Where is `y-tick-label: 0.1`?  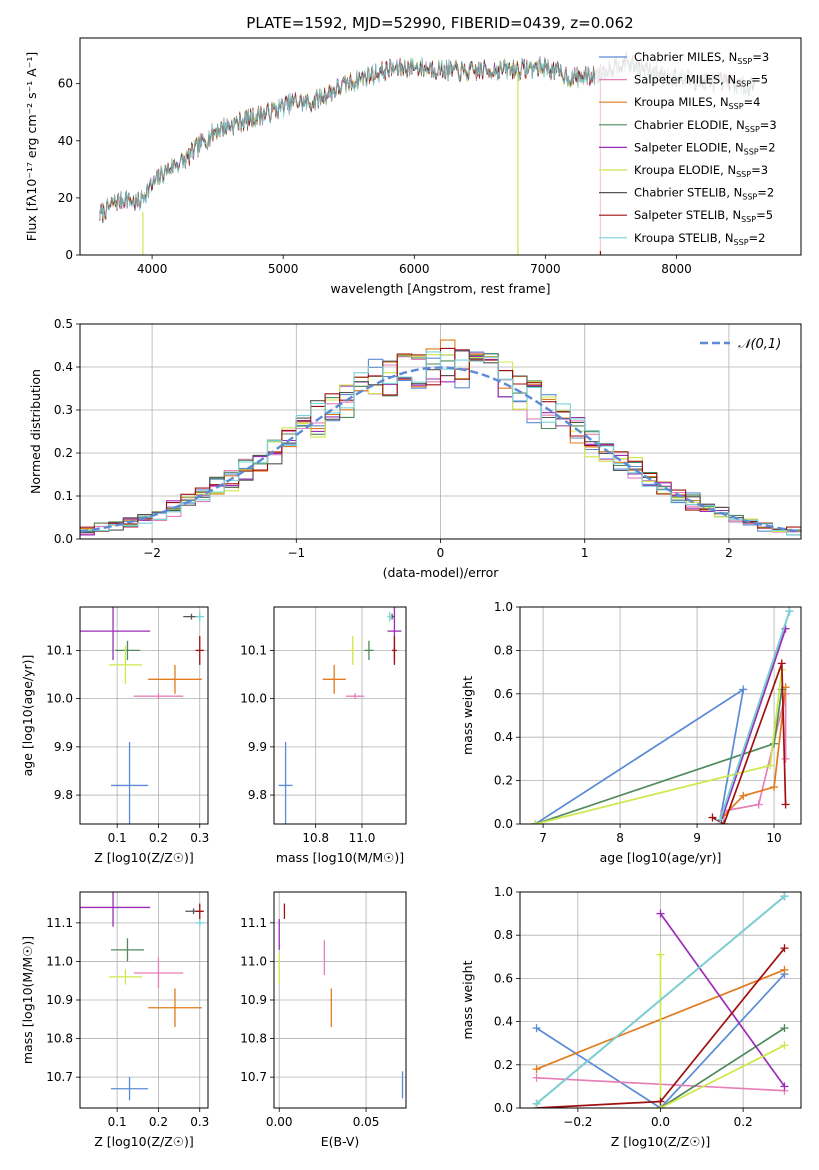 y-tick-label: 0.1 is located at coordinates (63, 496).